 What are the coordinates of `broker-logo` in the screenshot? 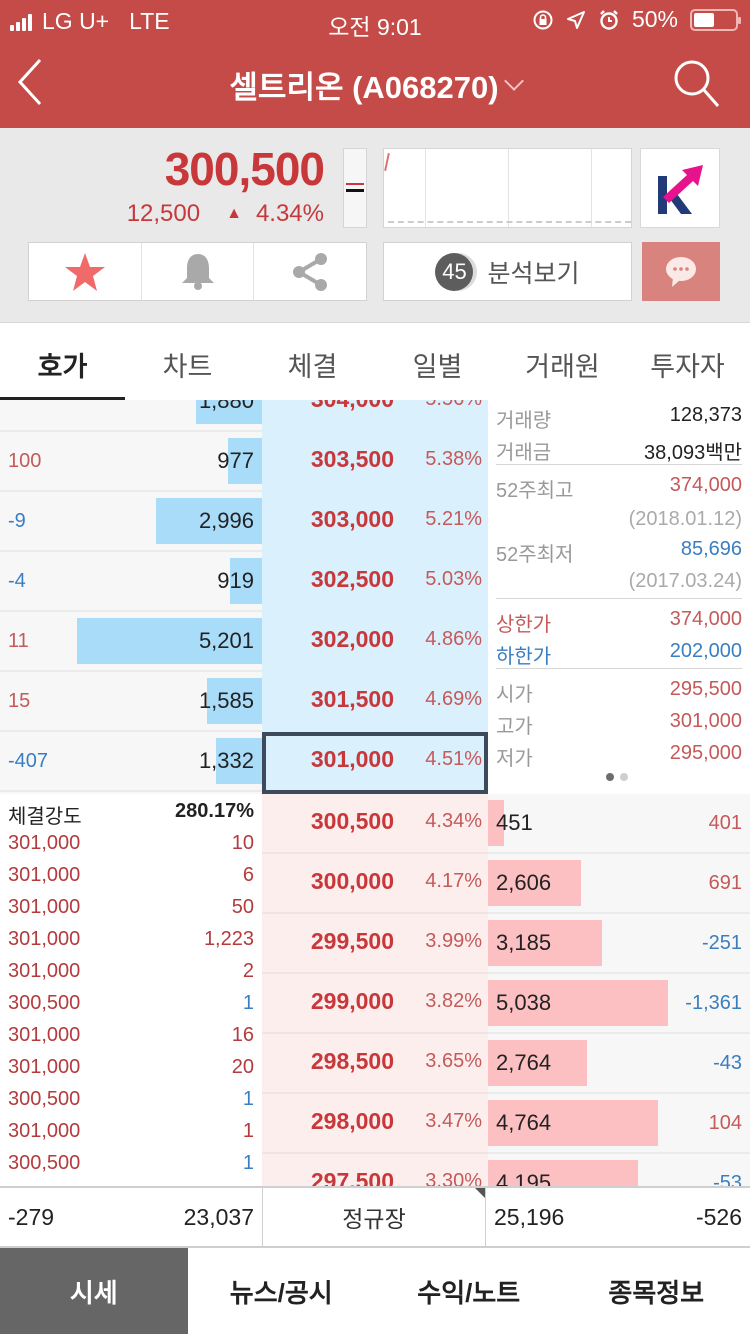 It's located at (680, 188).